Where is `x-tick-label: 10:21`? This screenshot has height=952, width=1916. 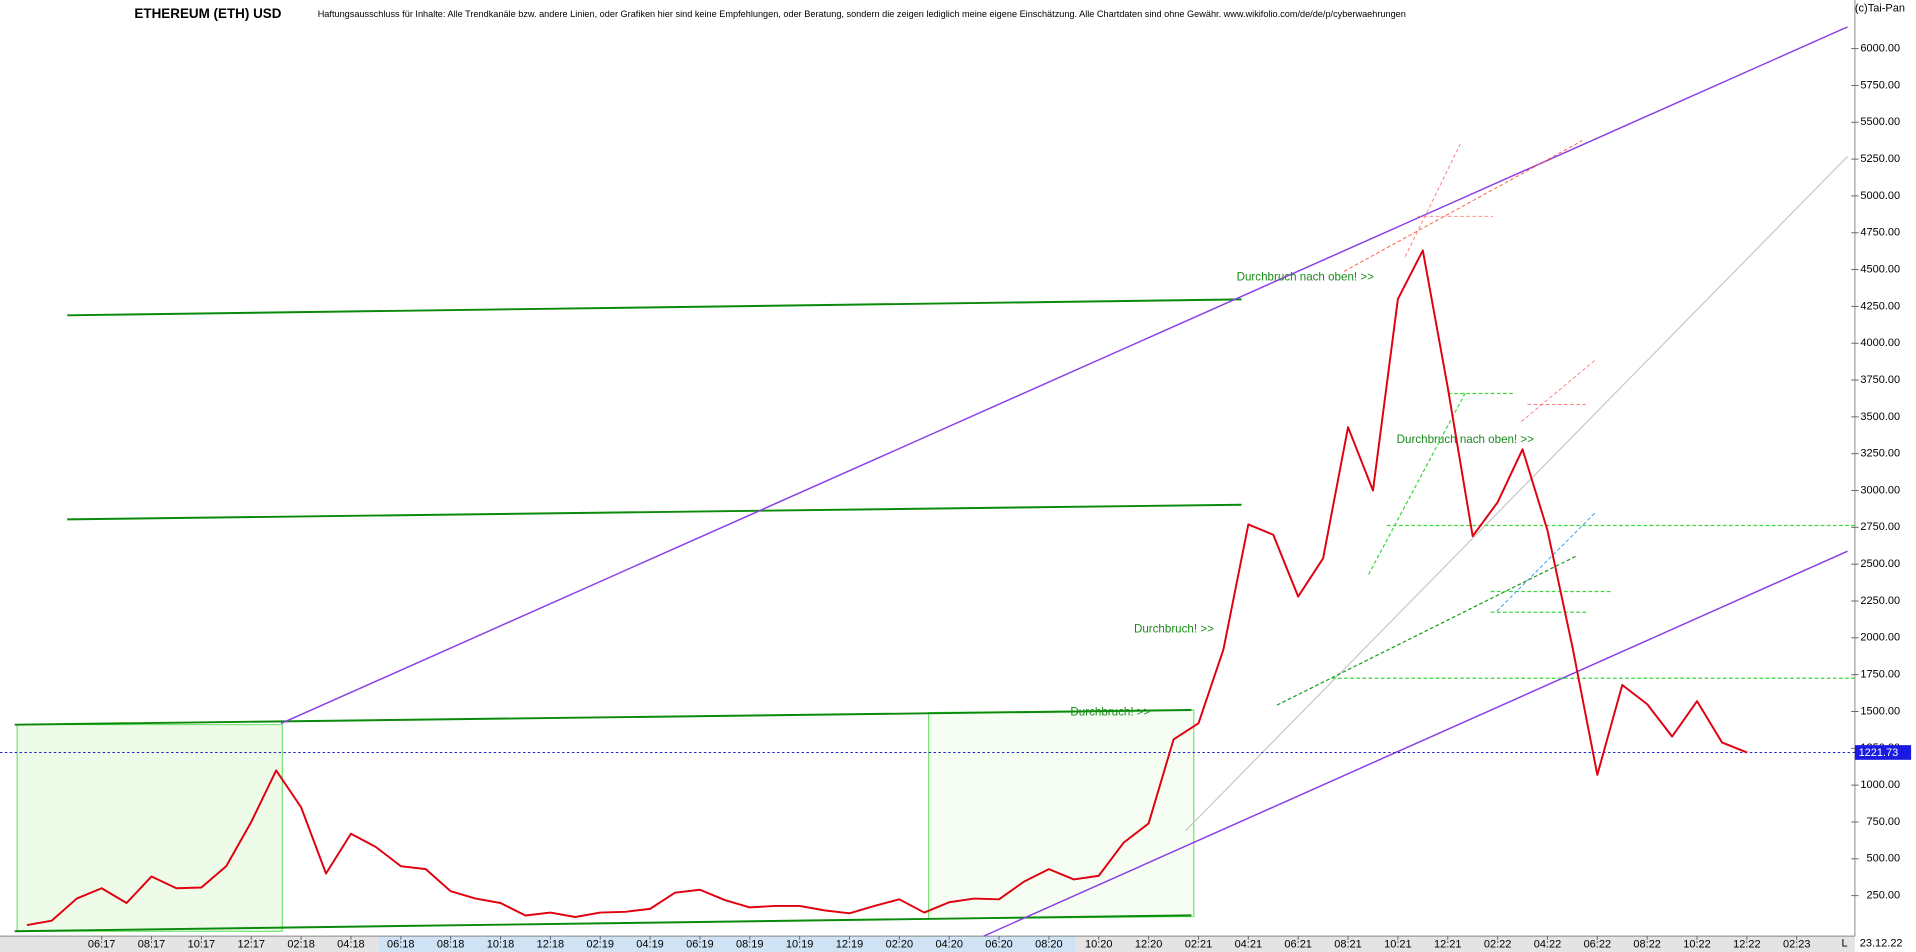
x-tick-label: 10:21 is located at coordinates (1397, 945).